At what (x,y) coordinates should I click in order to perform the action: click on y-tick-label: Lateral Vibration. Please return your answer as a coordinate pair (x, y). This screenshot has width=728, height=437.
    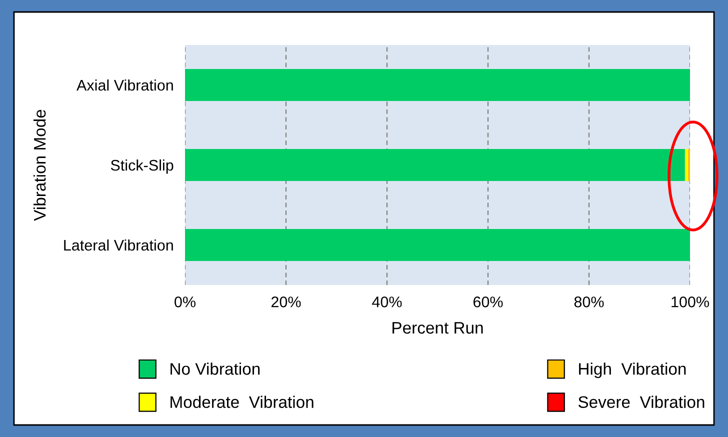
    Looking at the image, I should click on (118, 245).